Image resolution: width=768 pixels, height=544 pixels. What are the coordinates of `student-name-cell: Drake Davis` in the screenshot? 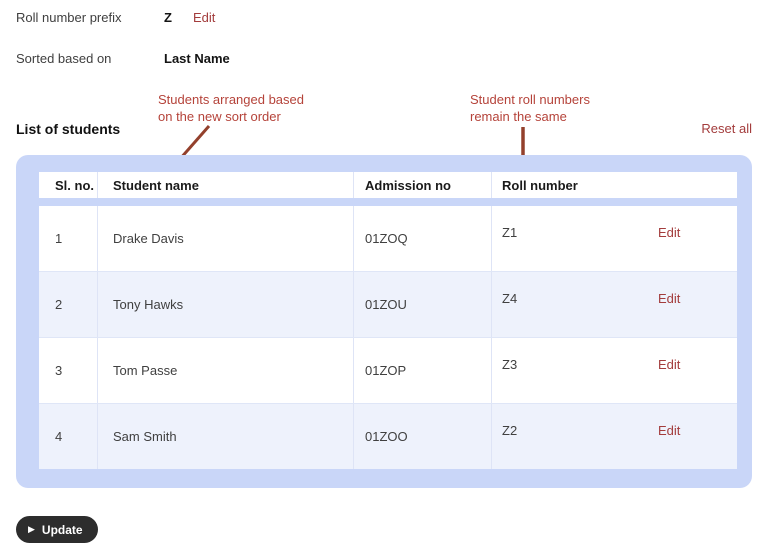 It's located at (226, 238).